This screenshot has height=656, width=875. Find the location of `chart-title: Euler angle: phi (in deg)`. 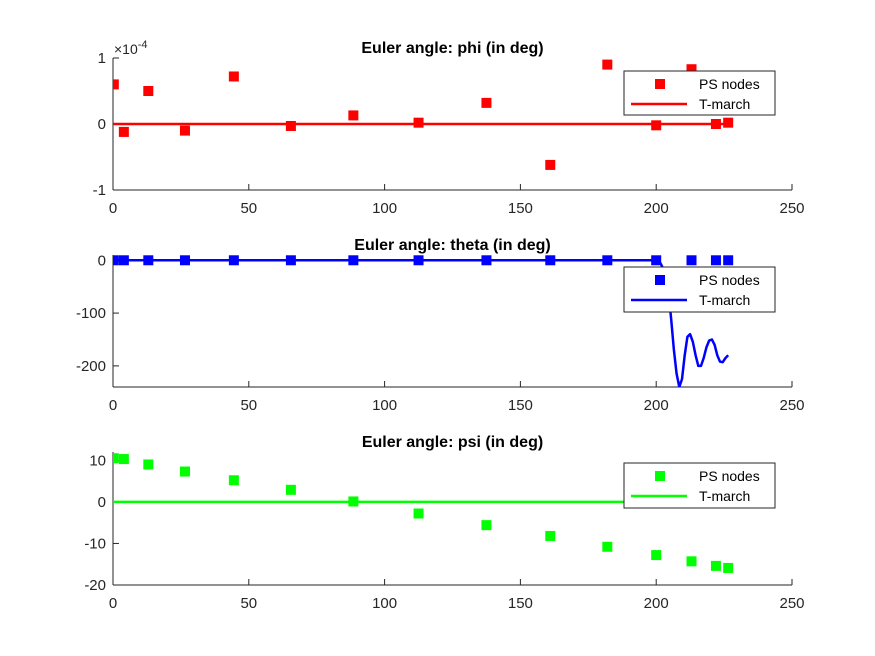

chart-title: Euler angle: phi (in deg) is located at coordinates (452, 48).